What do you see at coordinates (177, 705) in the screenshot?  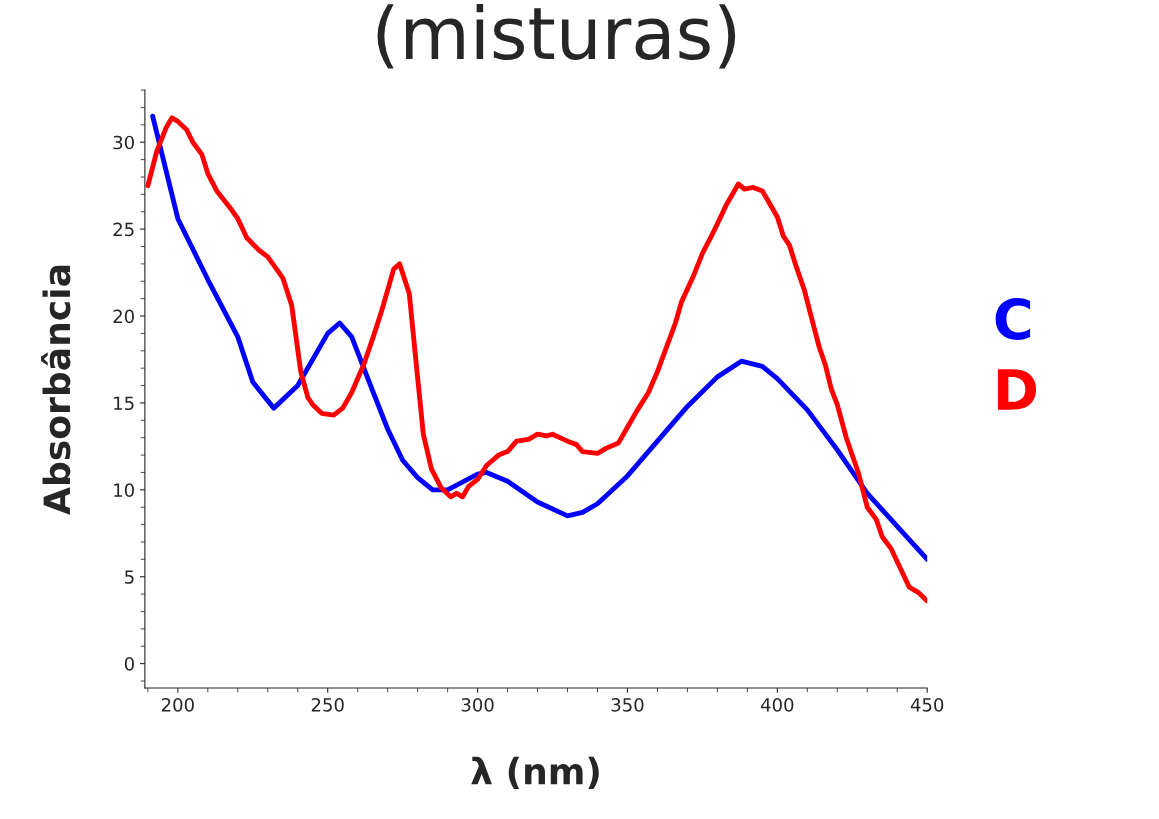 I see `x-tick-label: 200` at bounding box center [177, 705].